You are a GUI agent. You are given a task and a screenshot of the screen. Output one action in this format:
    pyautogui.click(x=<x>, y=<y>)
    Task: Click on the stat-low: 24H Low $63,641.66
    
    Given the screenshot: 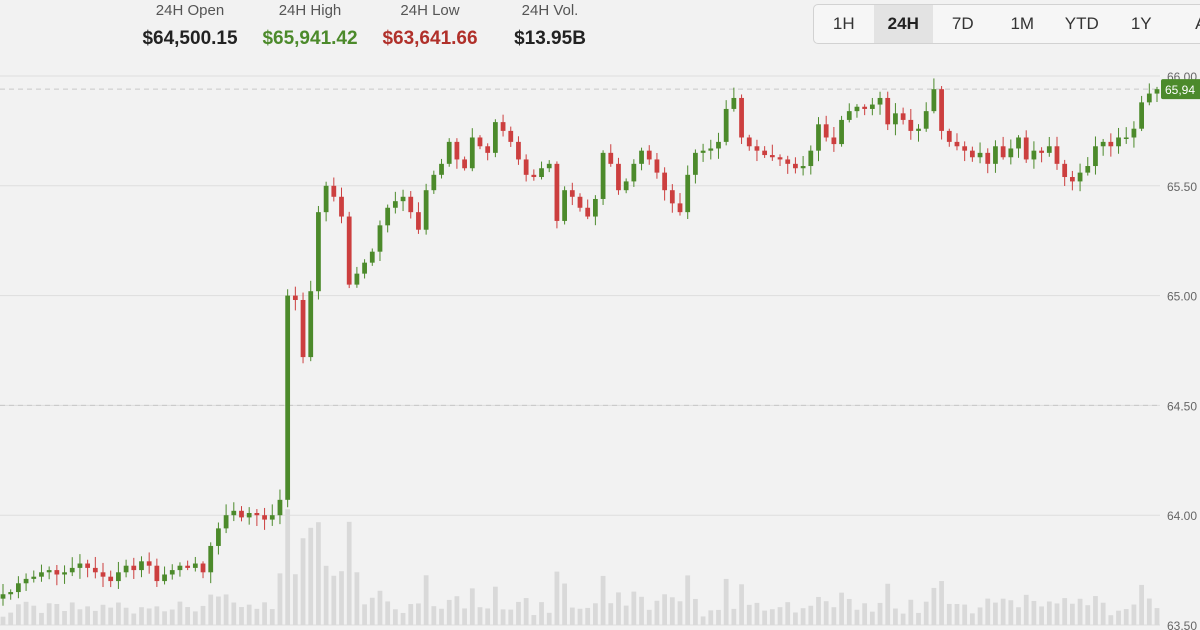 What is the action you would take?
    pyautogui.click(x=430, y=25)
    